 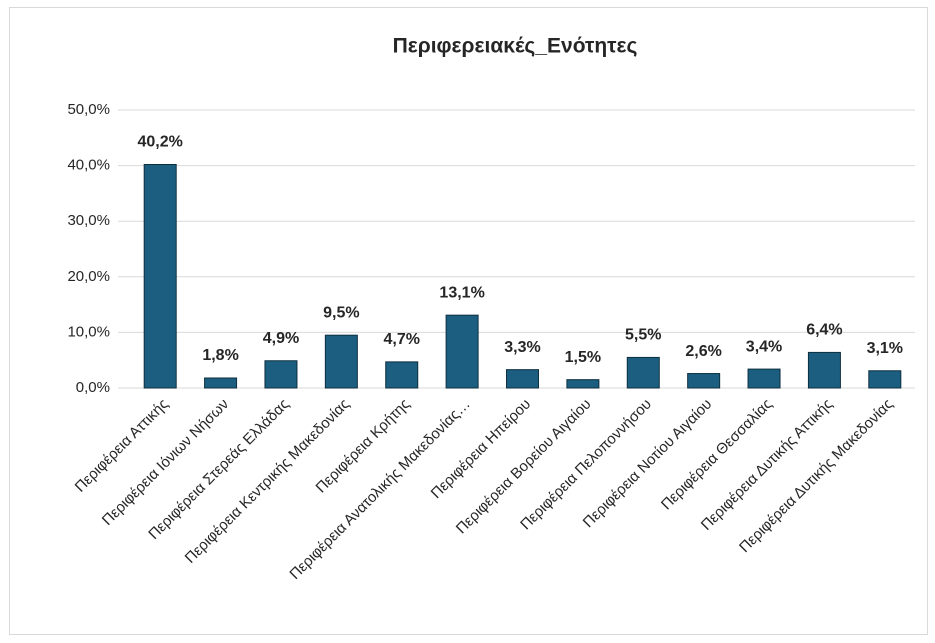 What do you see at coordinates (160, 142) in the screenshot?
I see `data-label: 40,2%` at bounding box center [160, 142].